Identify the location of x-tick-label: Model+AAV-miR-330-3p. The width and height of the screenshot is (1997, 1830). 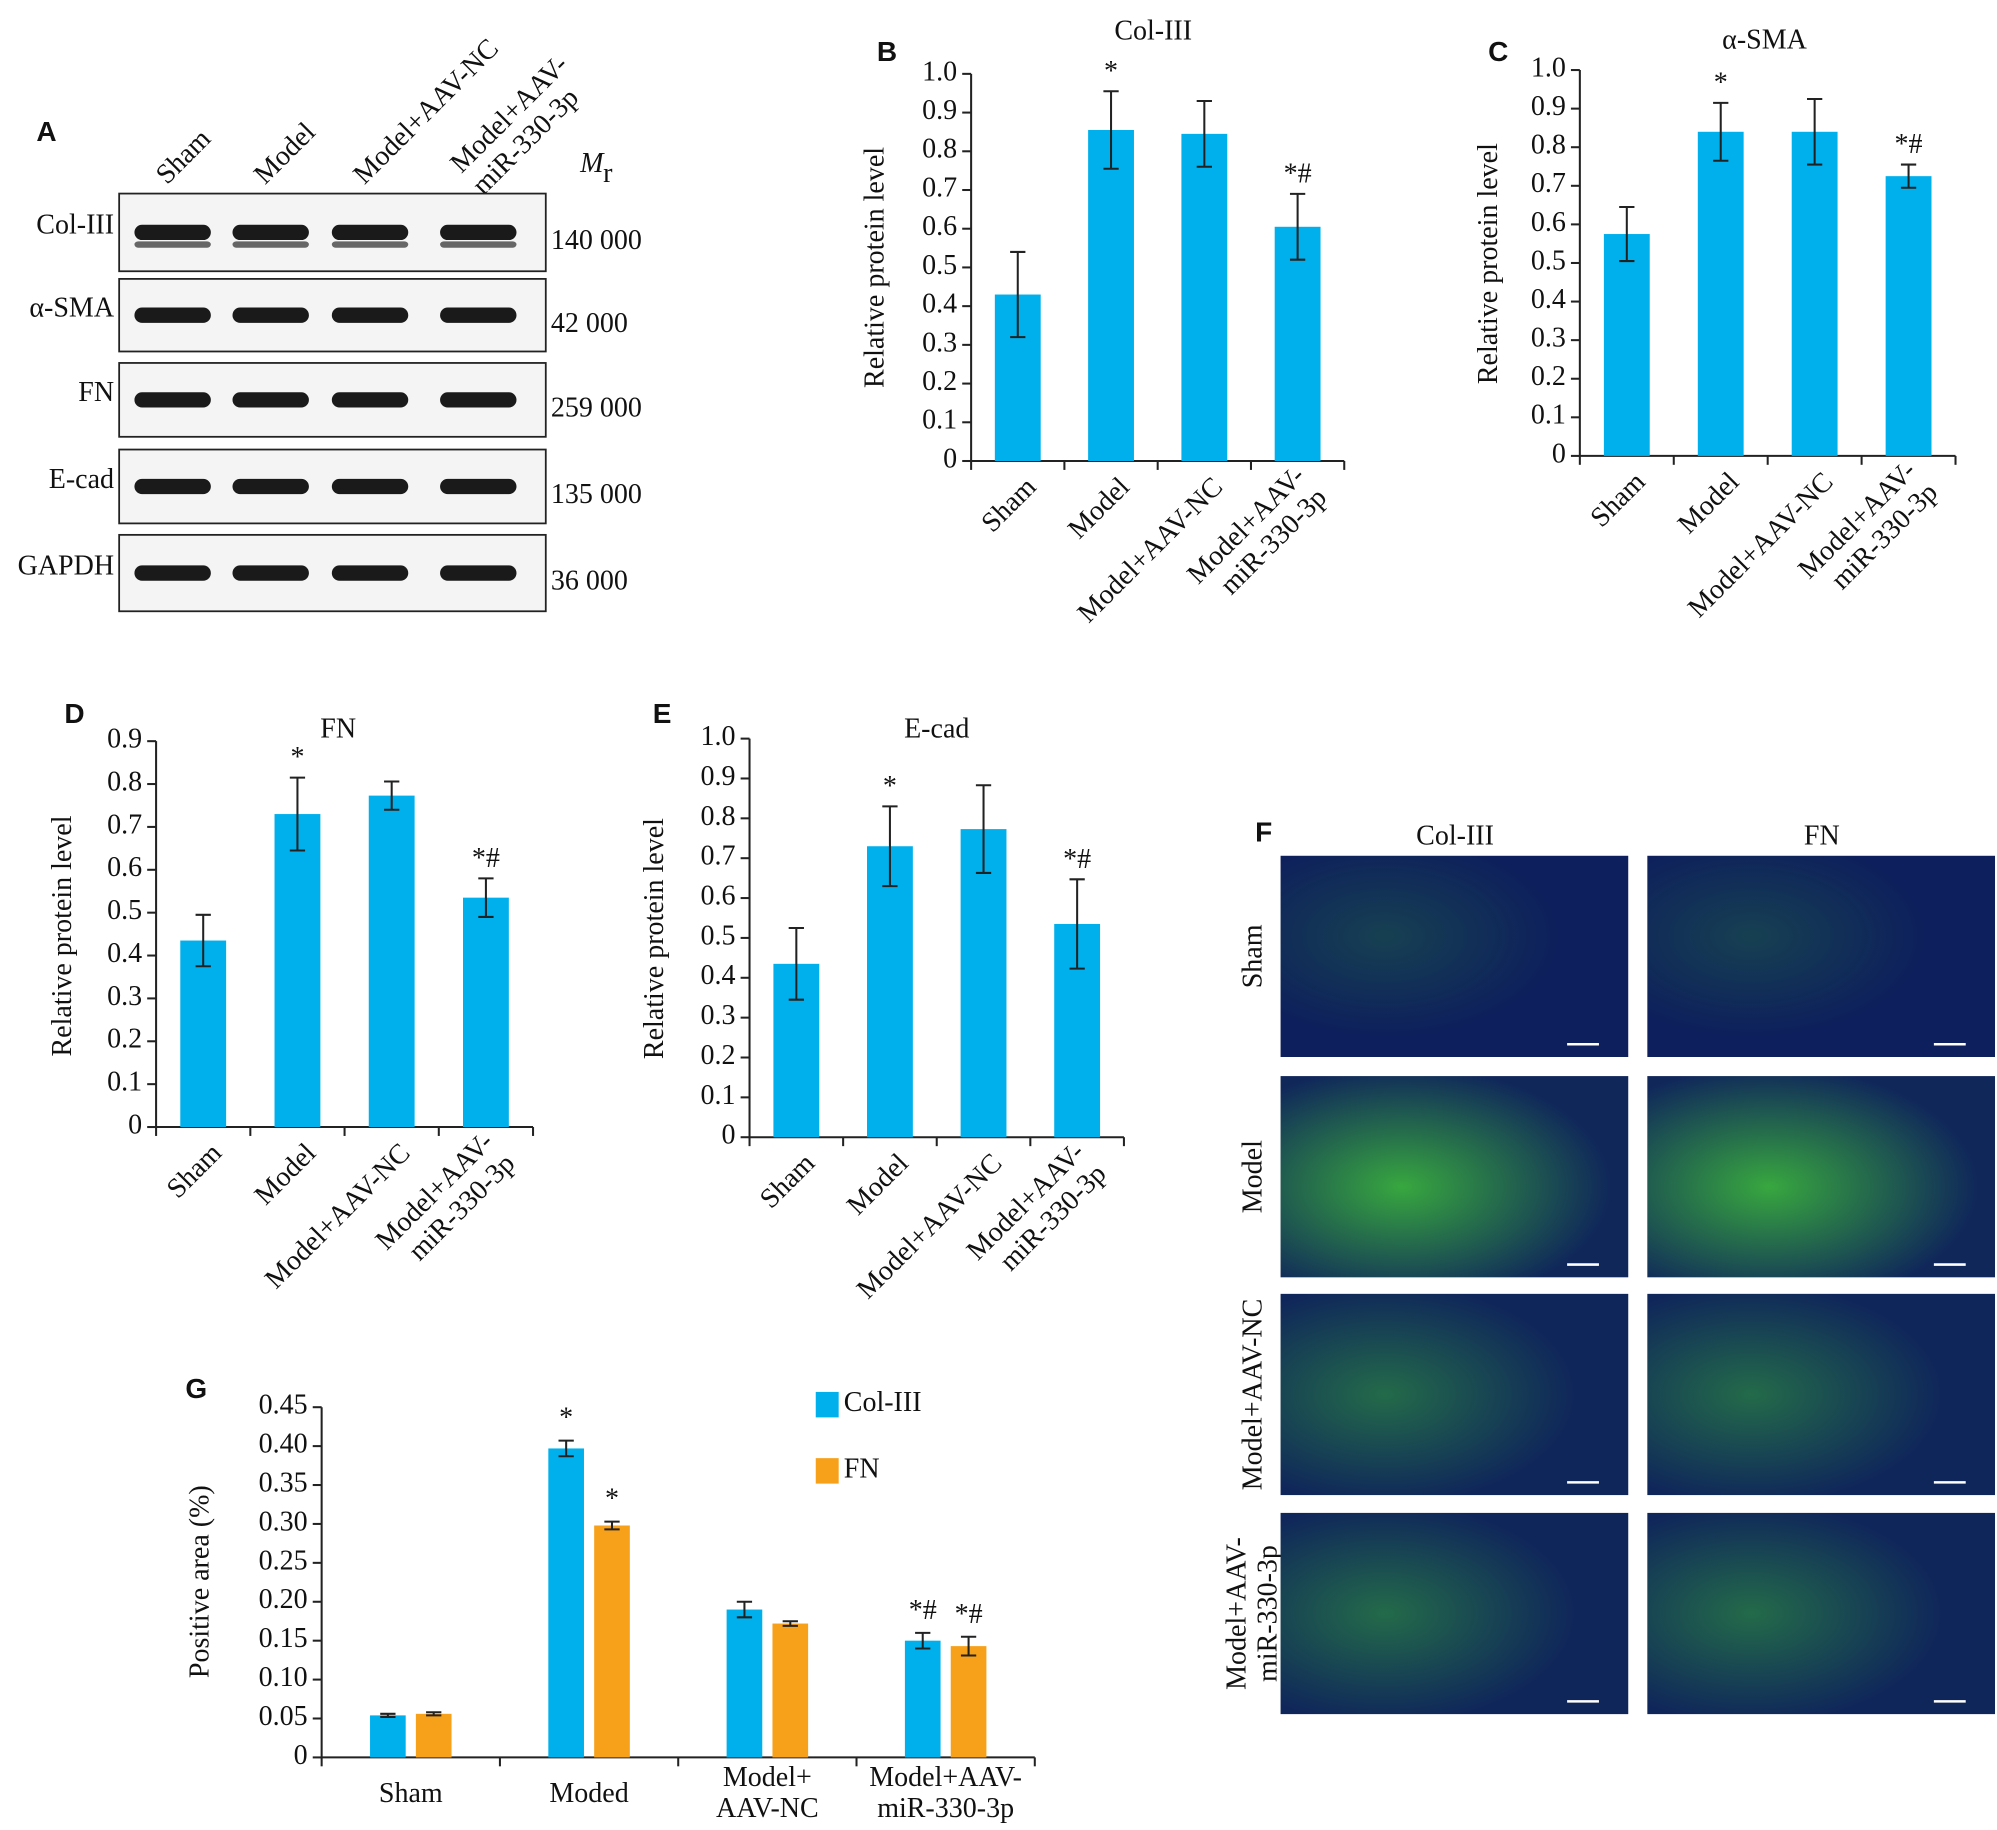
(945, 1794).